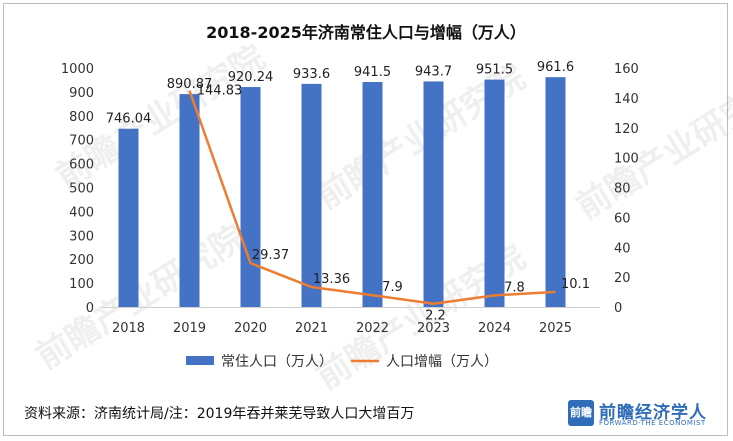 This screenshot has width=733, height=441. I want to click on x-tick-label: 2019, so click(189, 328).